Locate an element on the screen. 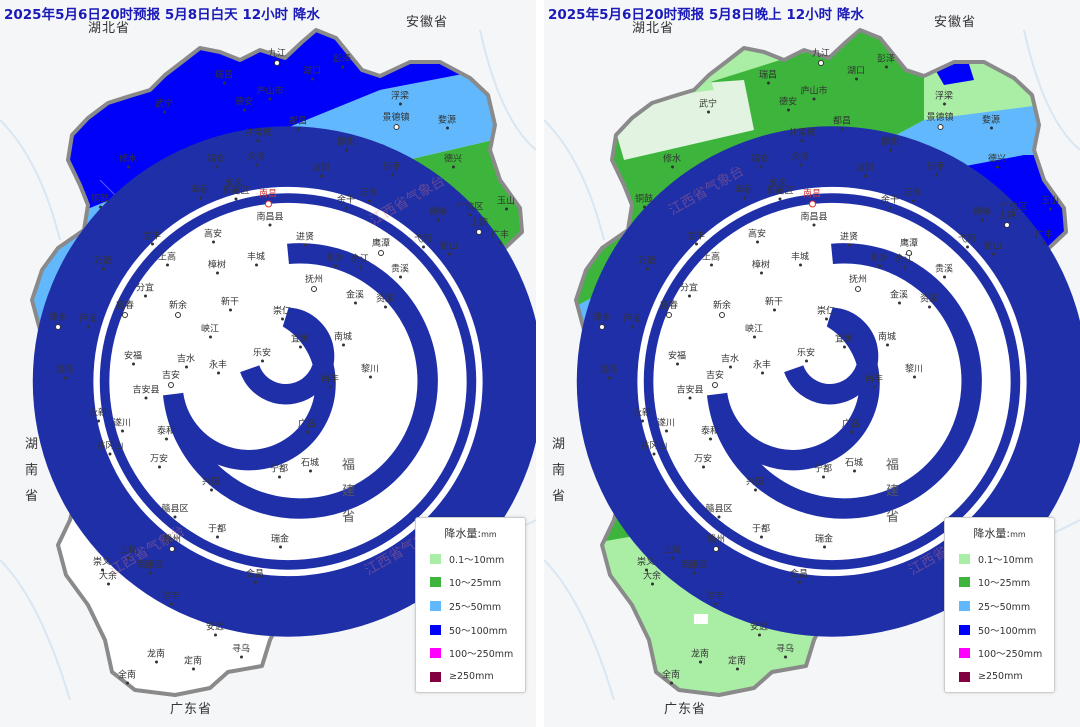  city-label: 南城 is located at coordinates (343, 338).